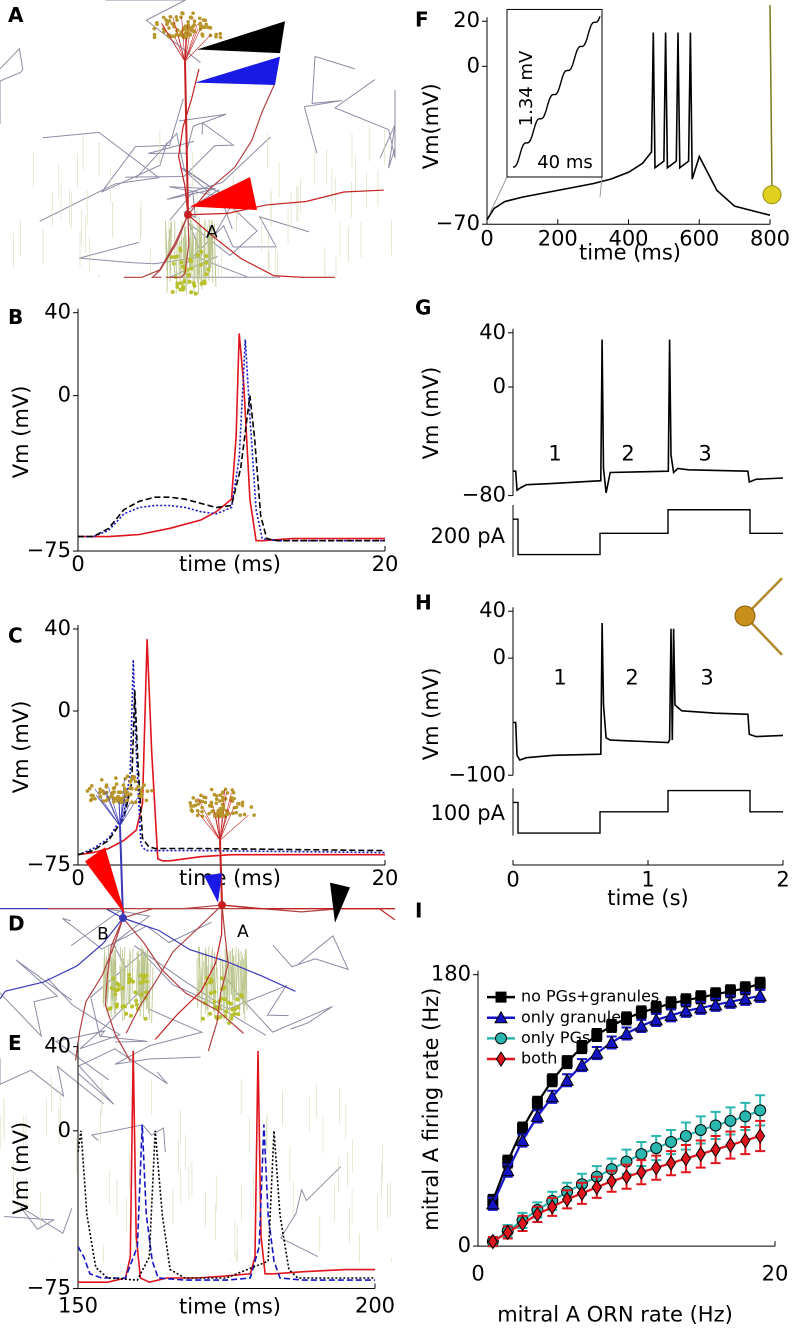  What do you see at coordinates (775, 1273) in the screenshot?
I see `x-tick-label: 20` at bounding box center [775, 1273].